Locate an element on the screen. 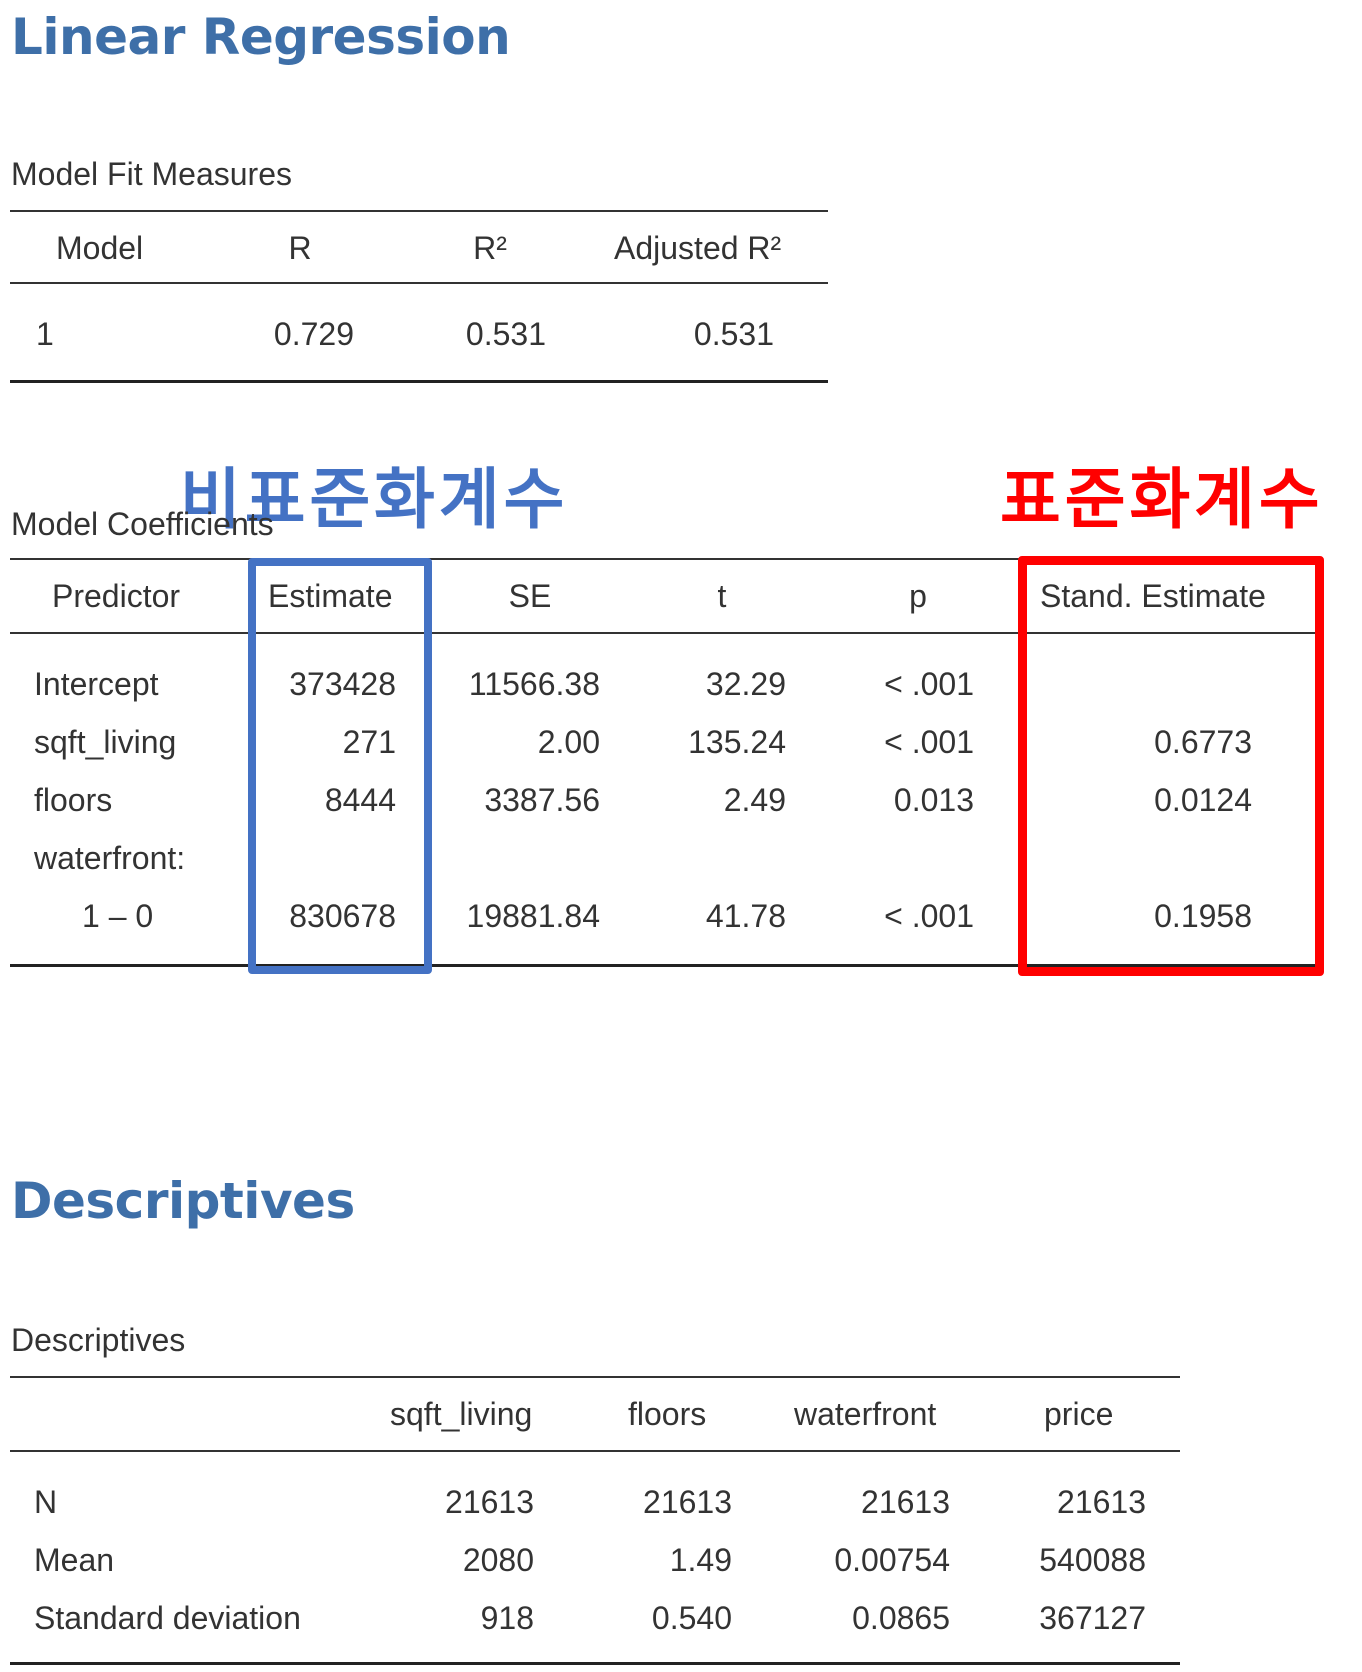 Image resolution: width=1362 pixels, height=1672 pixels. desc-cell-waterfront: 21613 is located at coordinates (905, 1502).